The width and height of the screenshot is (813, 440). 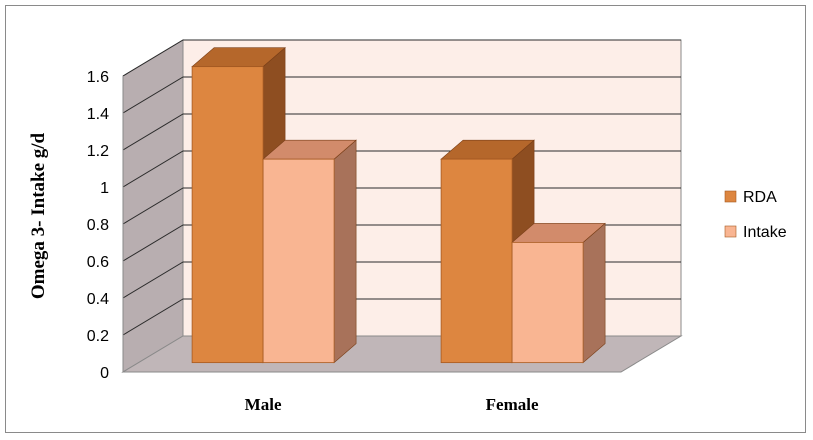 I want to click on y-tick-label: 1.6, so click(x=98, y=77).